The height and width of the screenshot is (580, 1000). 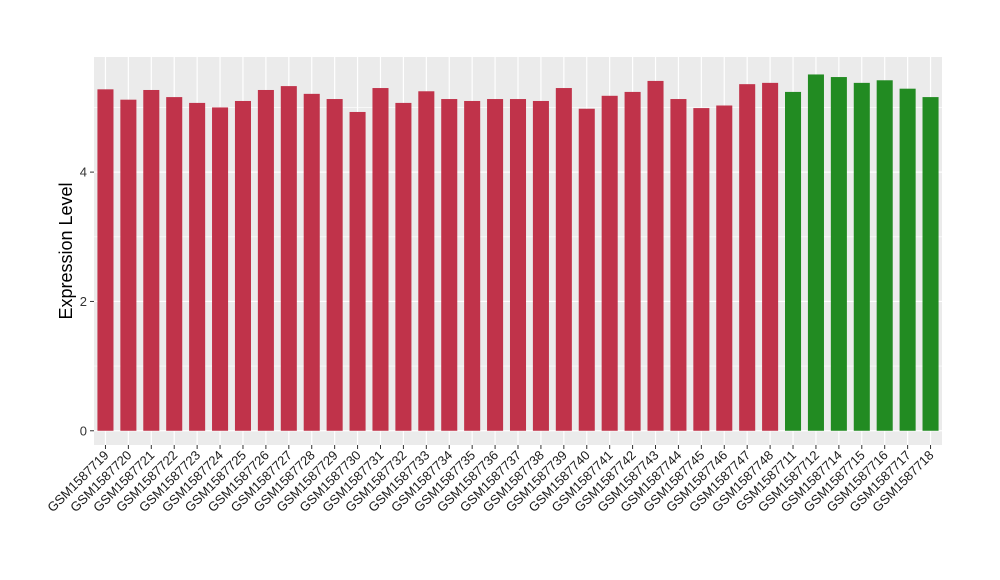 What do you see at coordinates (563, 259) in the screenshot?
I see `bar-GSM1587739` at bounding box center [563, 259].